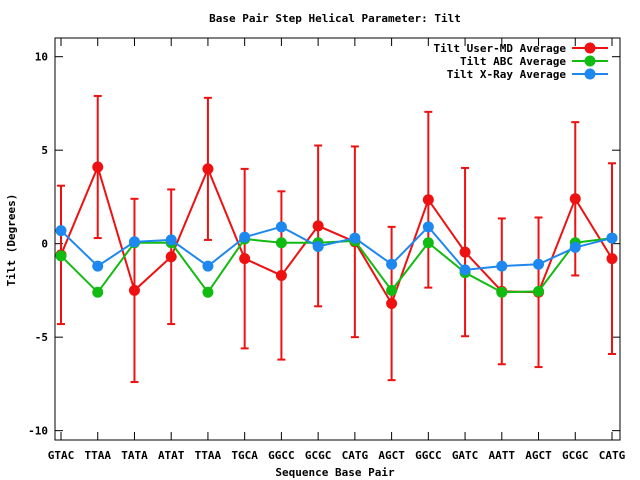 This screenshot has height=480, width=640. I want to click on x-tick-label: ATAT, so click(171, 455).